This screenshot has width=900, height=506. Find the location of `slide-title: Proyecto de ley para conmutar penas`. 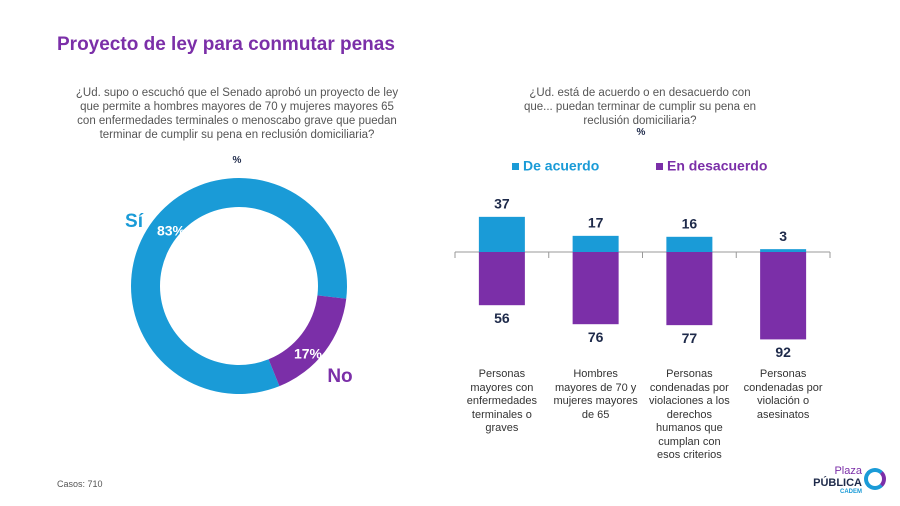

slide-title: Proyecto de ley para conmutar penas is located at coordinates (226, 44).